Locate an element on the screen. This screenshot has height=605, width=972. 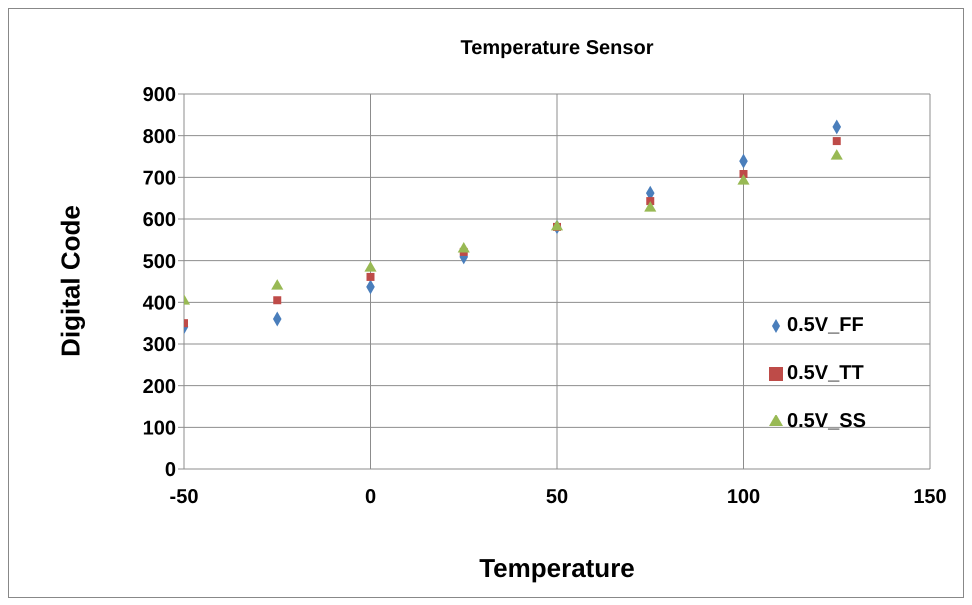
x-tick-label: 50 is located at coordinates (557, 497).